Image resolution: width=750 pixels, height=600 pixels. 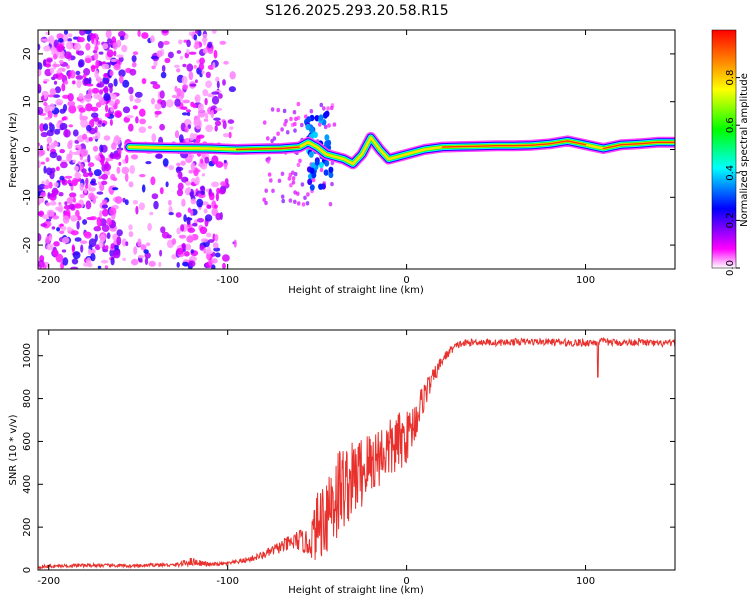 I want to click on snr-x-label: Height of straight line (km), so click(x=356, y=590).